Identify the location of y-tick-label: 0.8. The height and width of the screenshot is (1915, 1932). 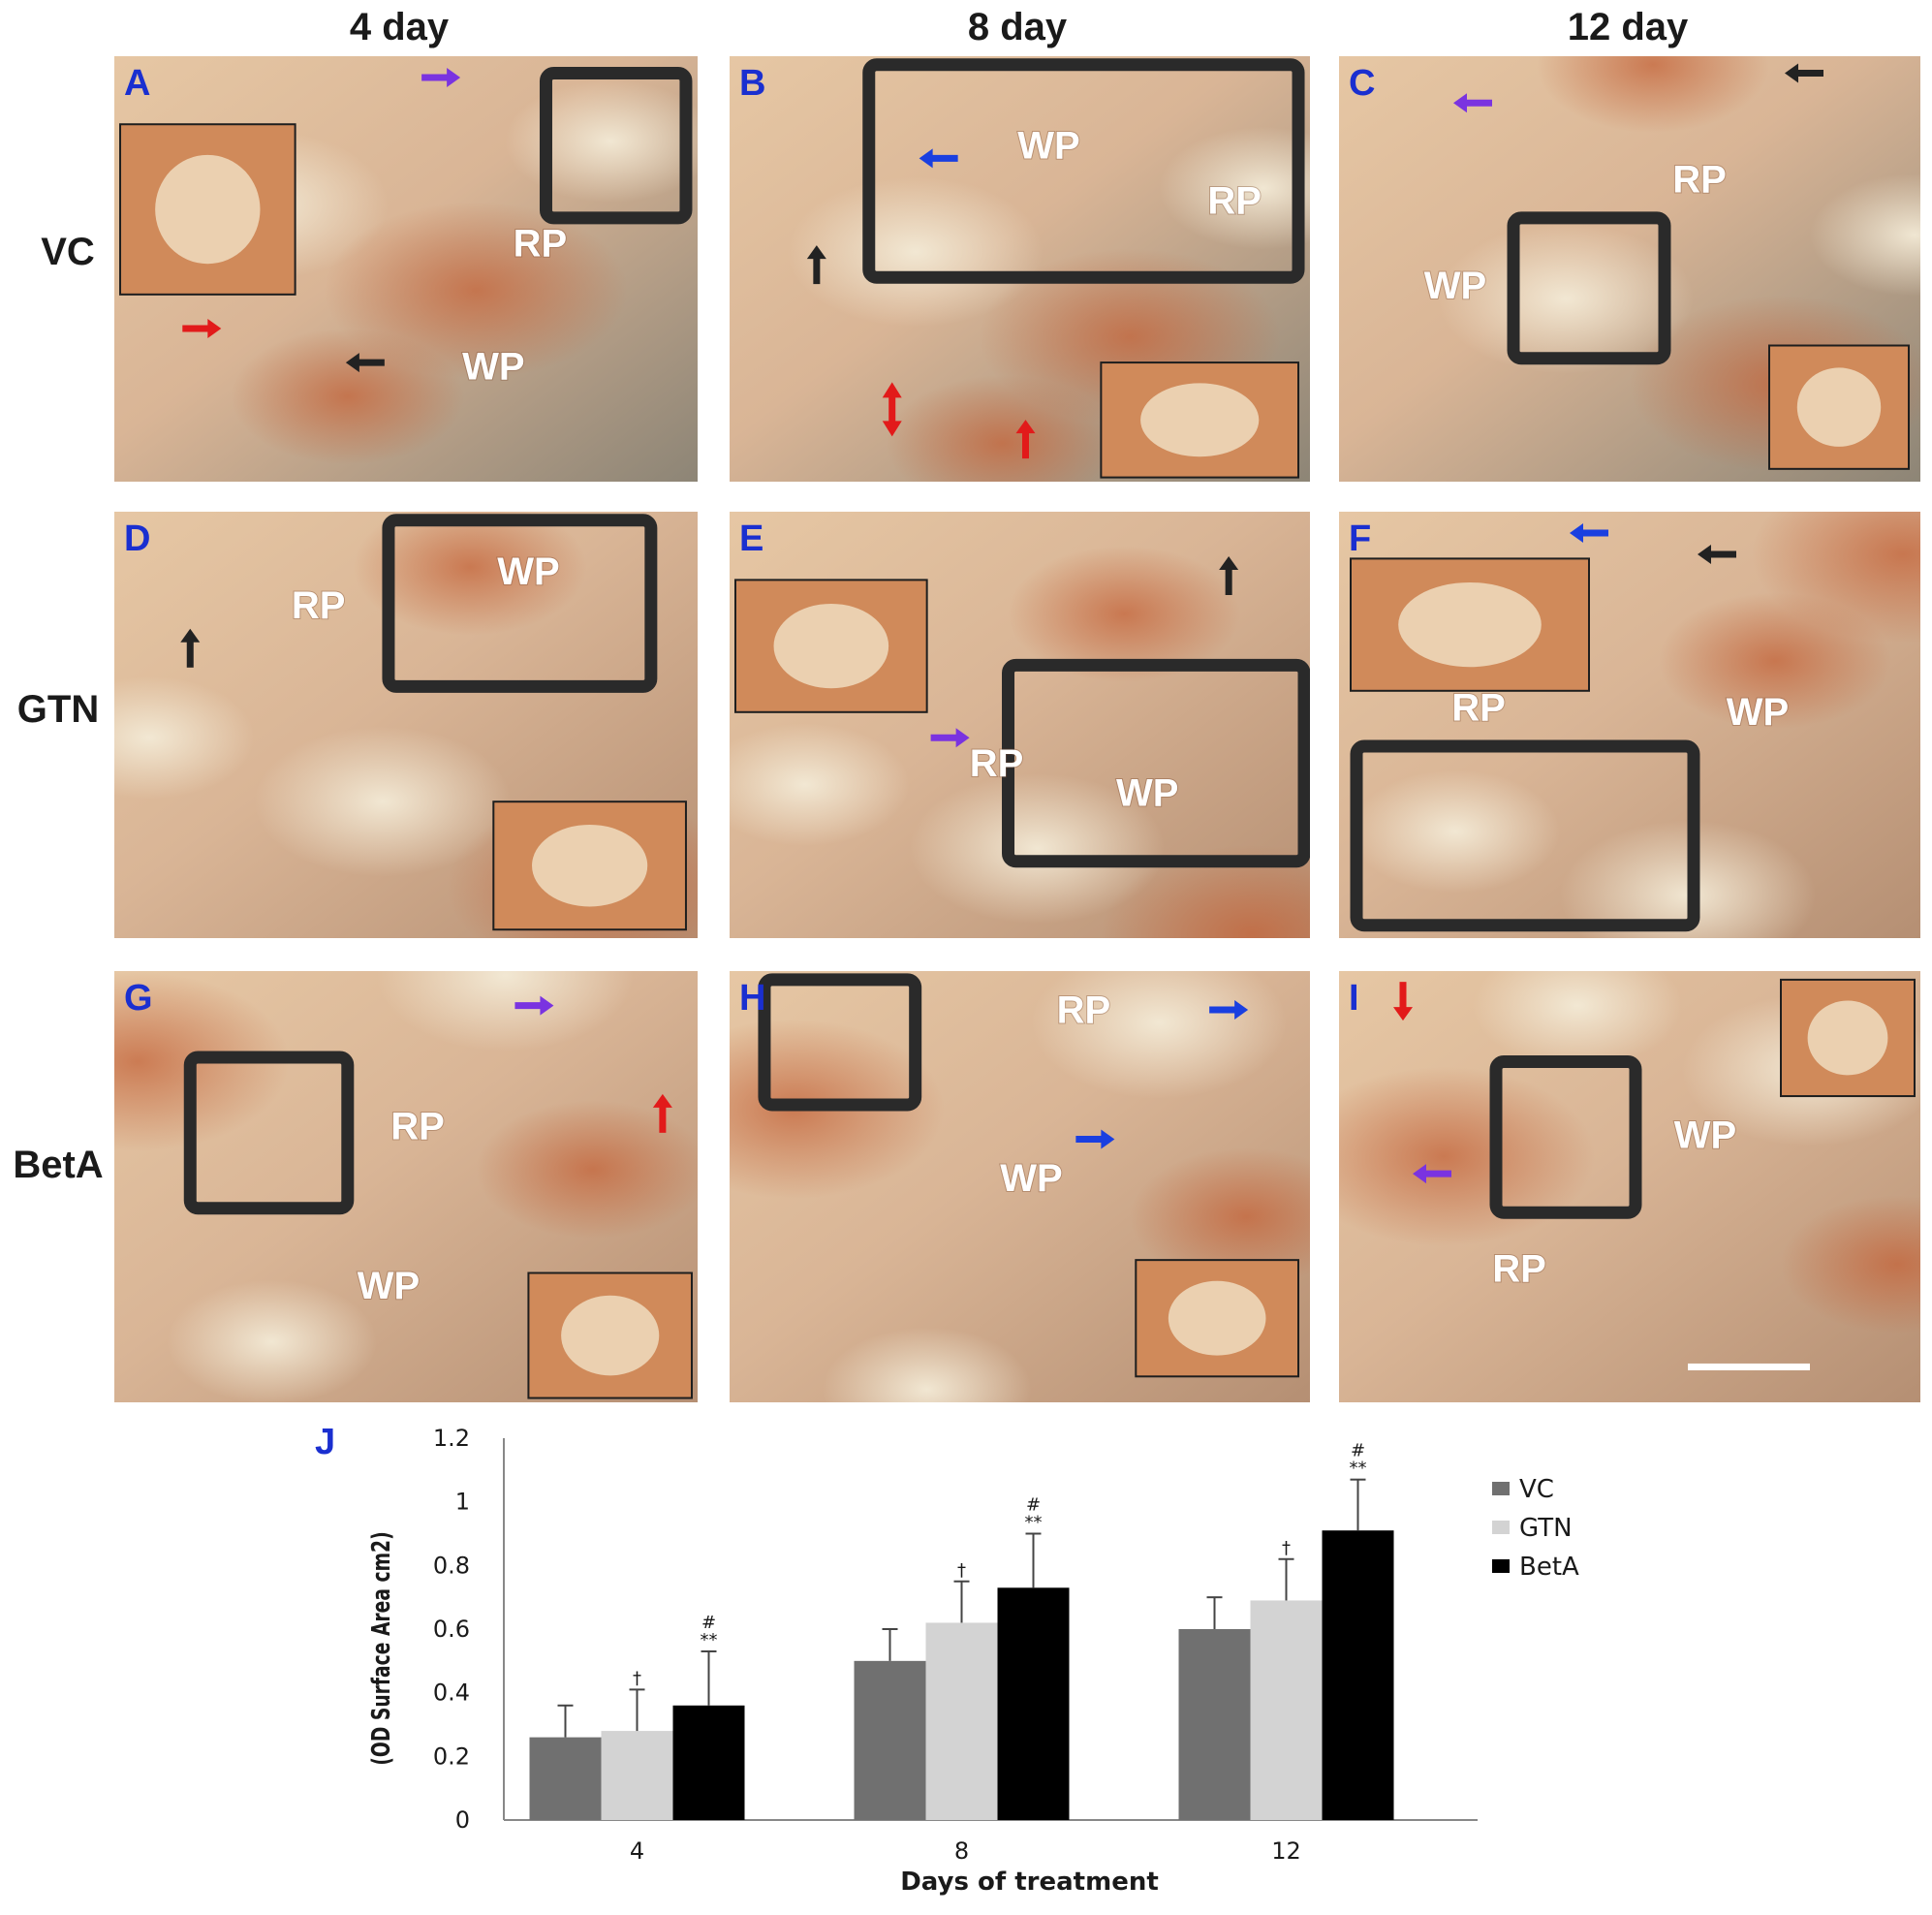
(451, 1565).